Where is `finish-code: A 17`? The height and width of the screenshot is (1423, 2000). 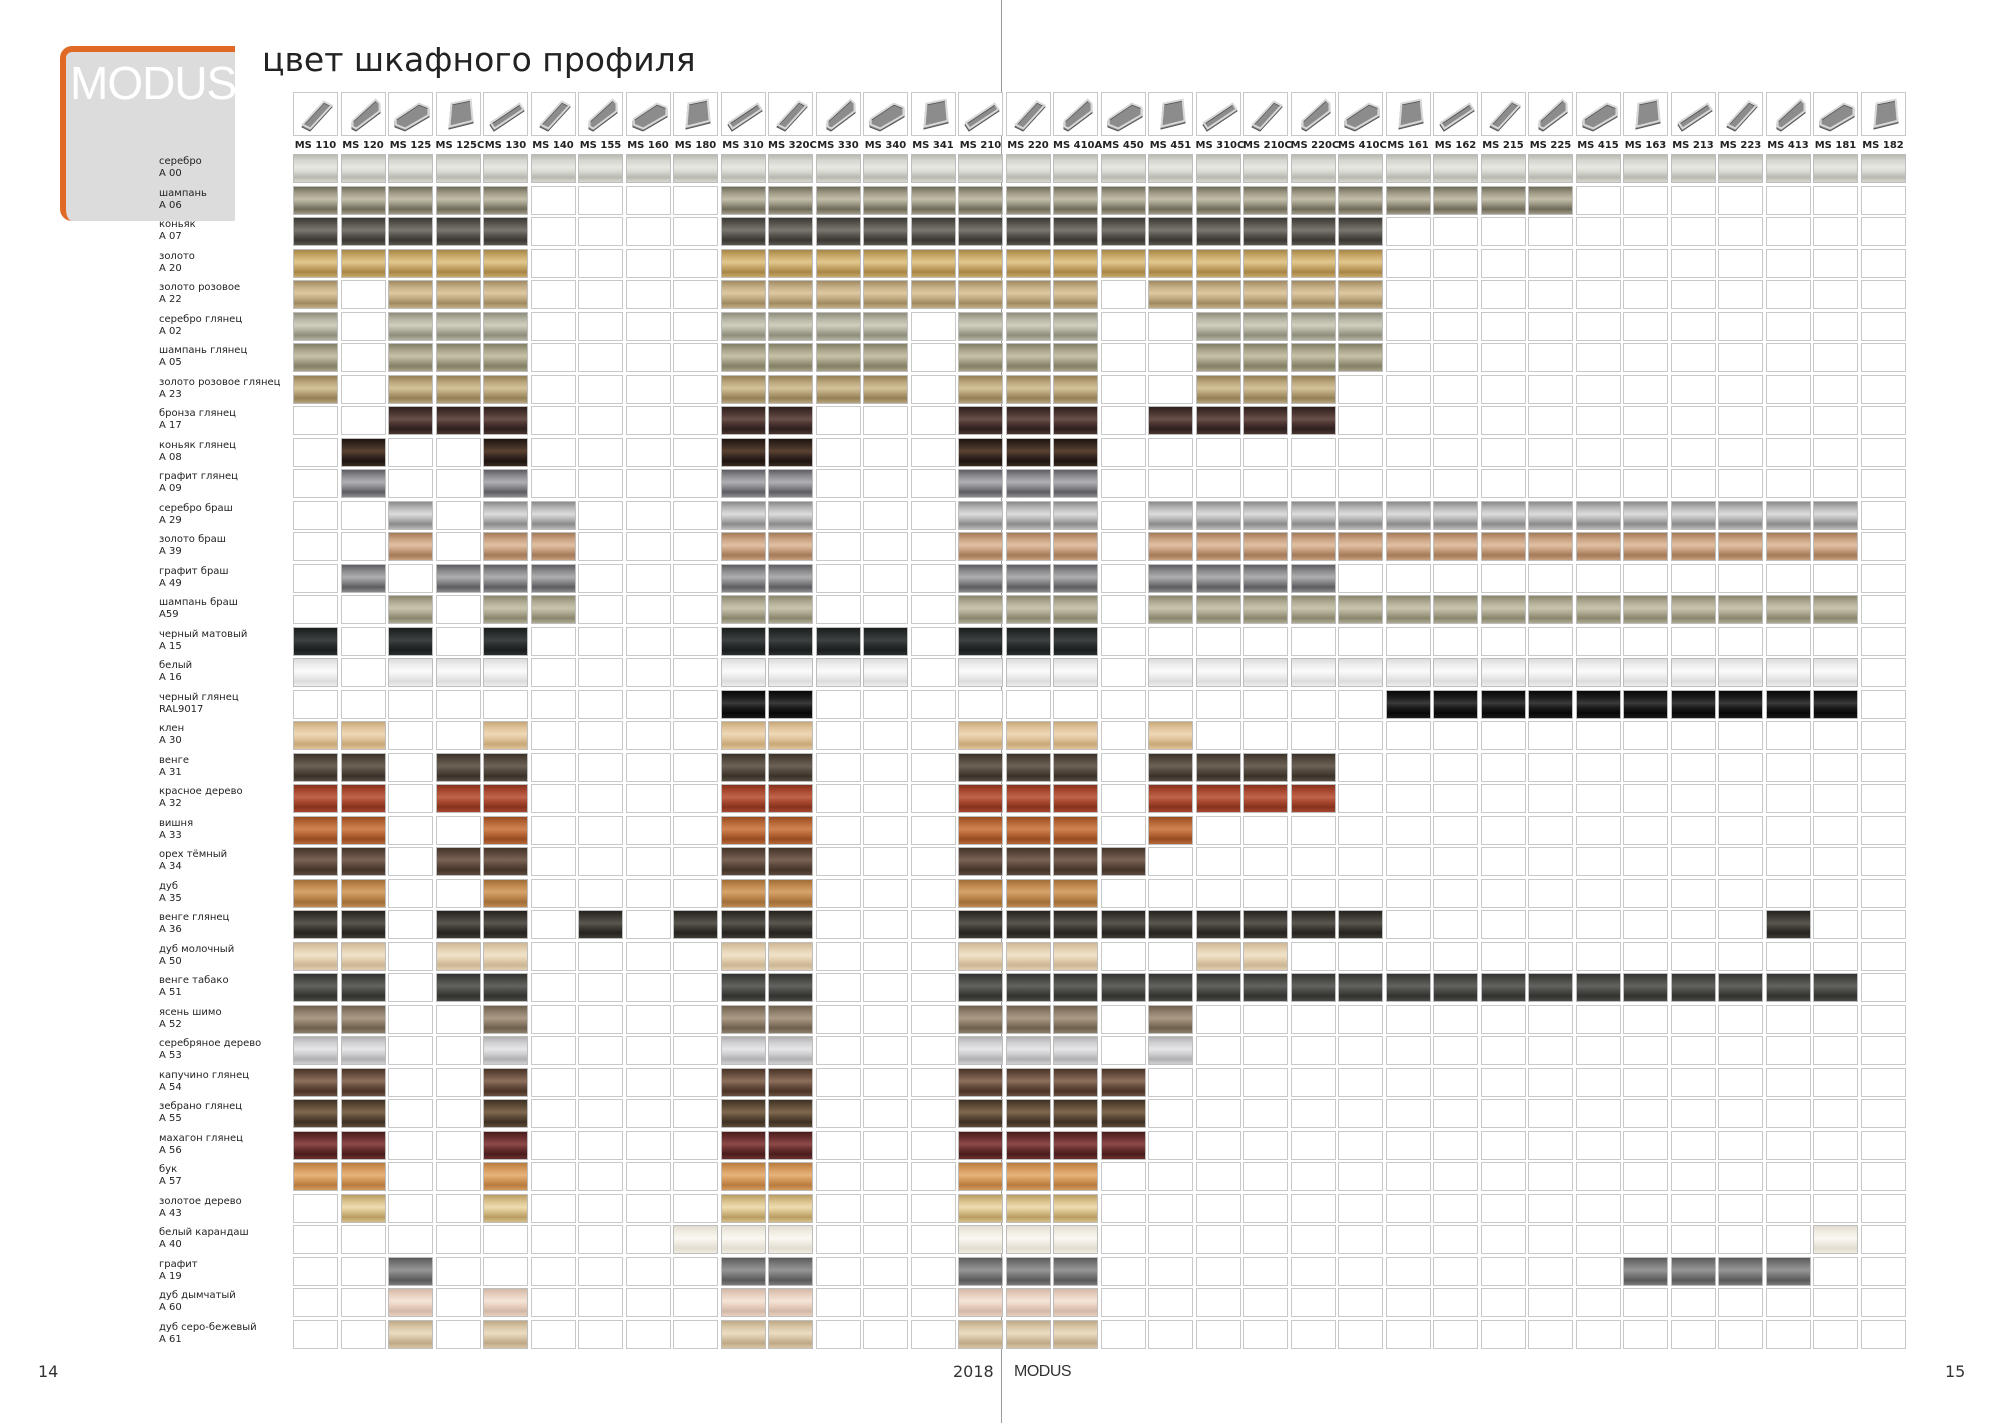 finish-code: A 17 is located at coordinates (170, 425).